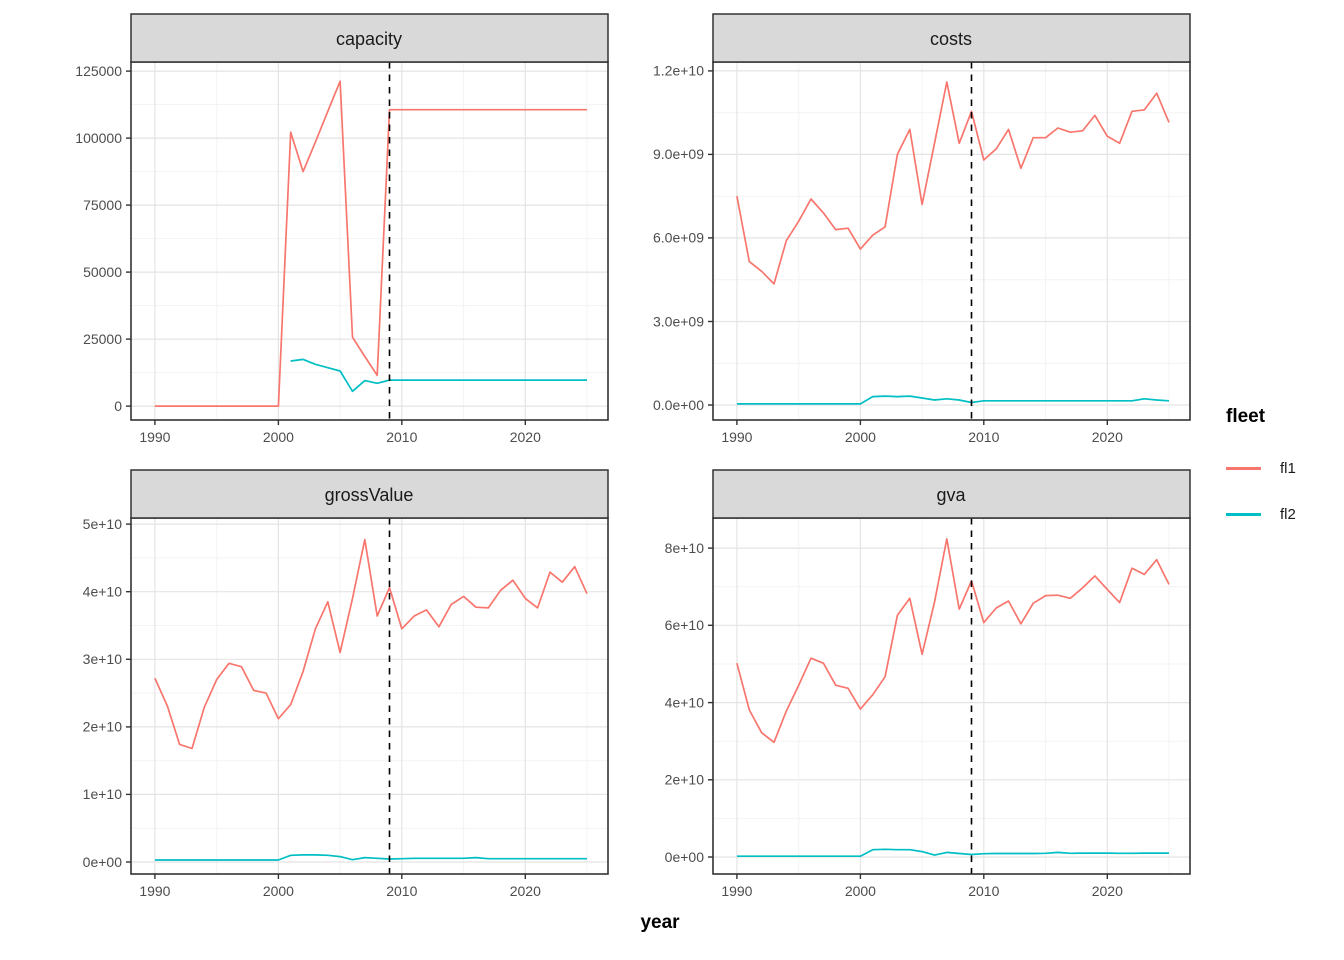  I want to click on y-tick-label: 1.2e+10, so click(678, 71).